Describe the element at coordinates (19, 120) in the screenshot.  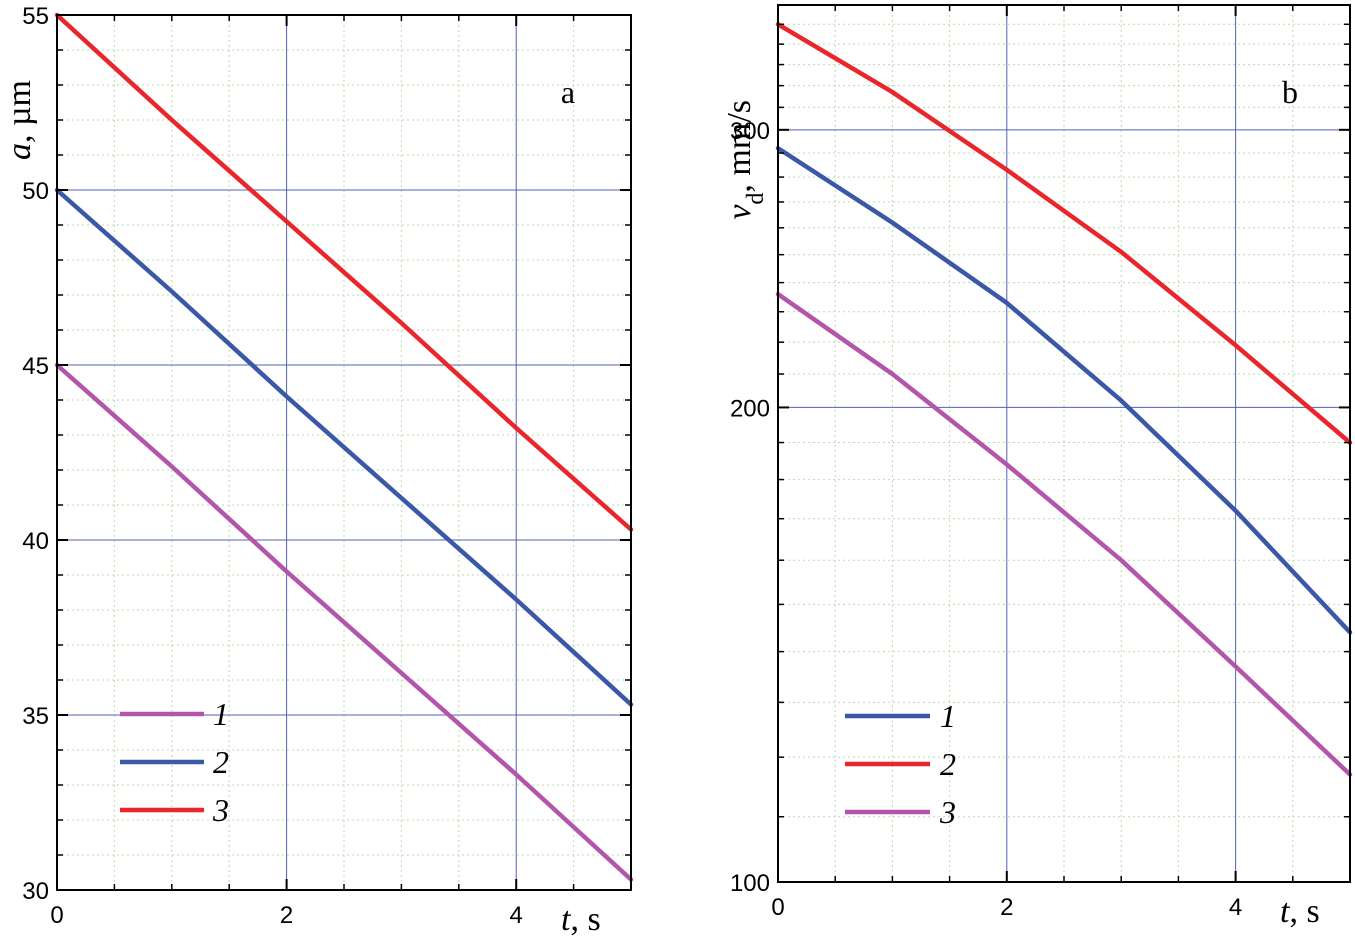
I see `y-axis-label: a, µm` at that location.